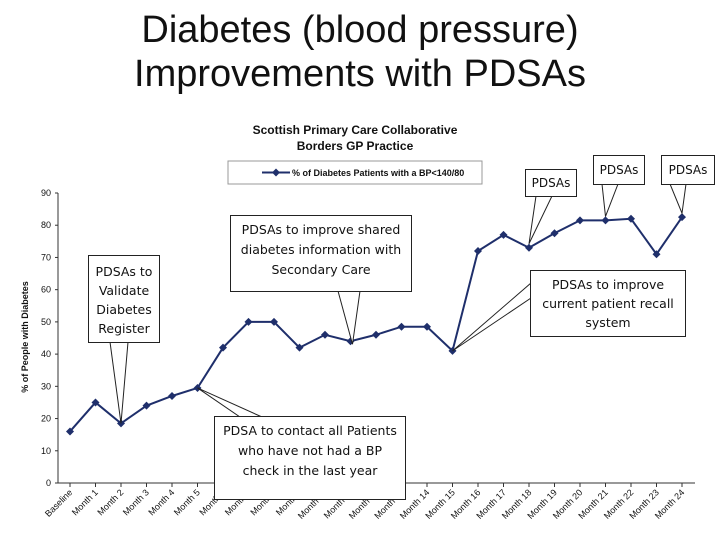 The width and height of the screenshot is (720, 540). Describe the element at coordinates (119, 382) in the screenshot. I see `validate-pointer` at that location.